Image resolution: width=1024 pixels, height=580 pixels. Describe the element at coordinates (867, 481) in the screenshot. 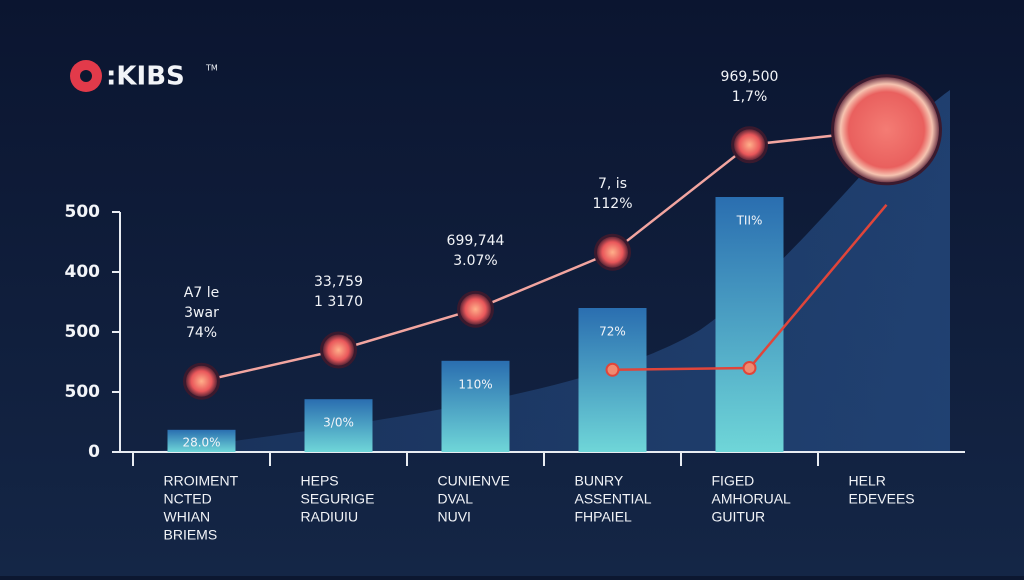

I see `x-tick-label: HELR` at that location.